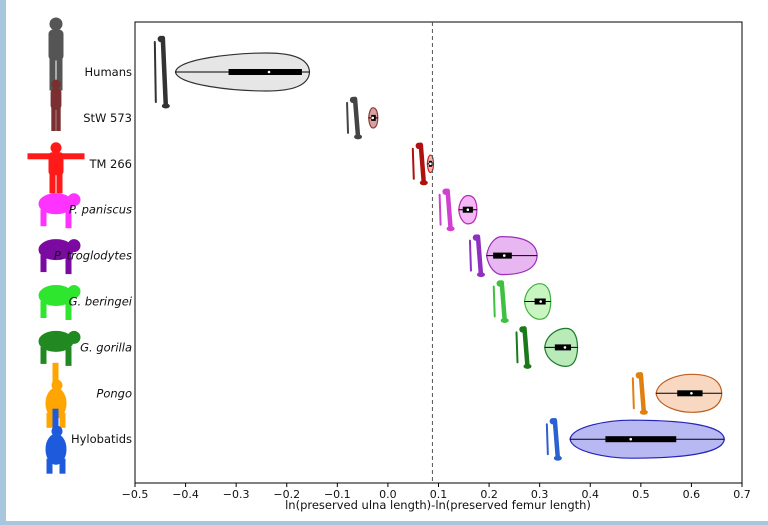 The width and height of the screenshot is (768, 525). What do you see at coordinates (286, 494) in the screenshot?
I see `x-tick-label: −0.2` at bounding box center [286, 494].